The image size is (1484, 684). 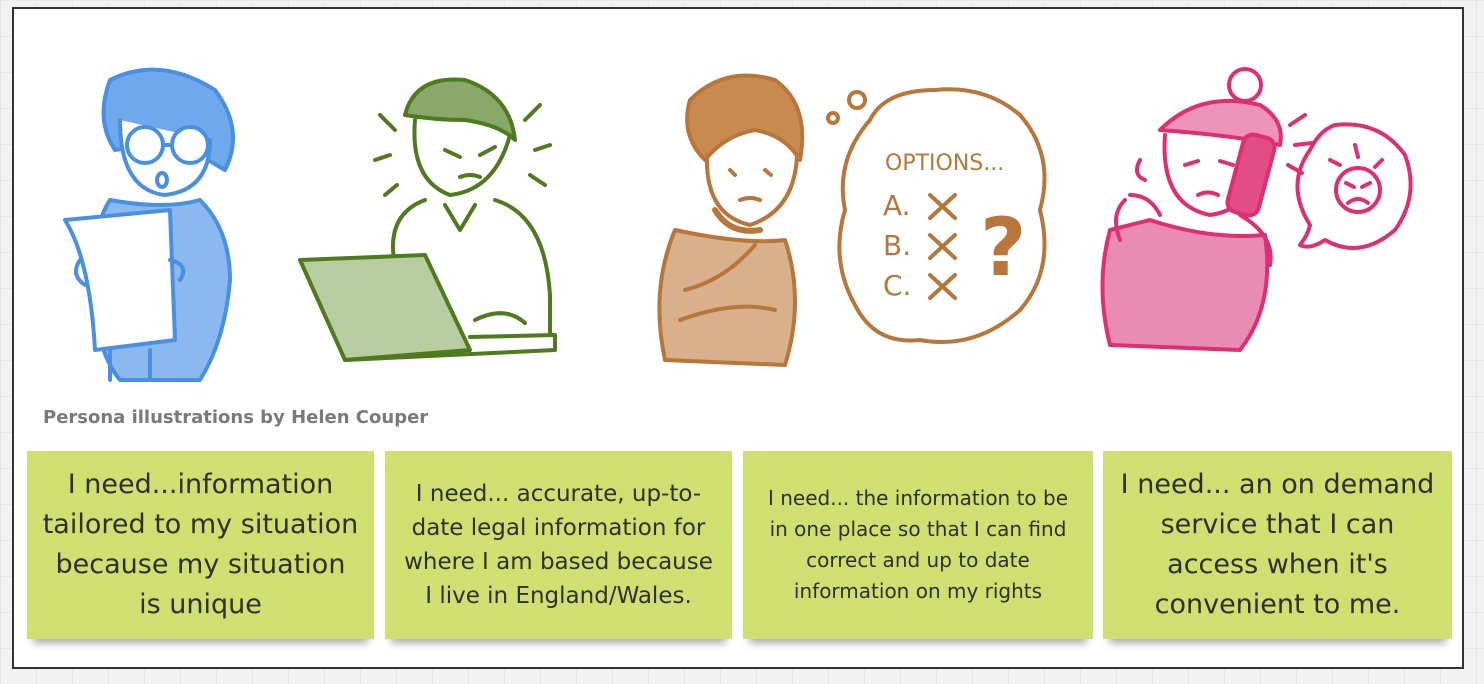 I want to click on persona-illustration-laptop-user, so click(x=427, y=219).